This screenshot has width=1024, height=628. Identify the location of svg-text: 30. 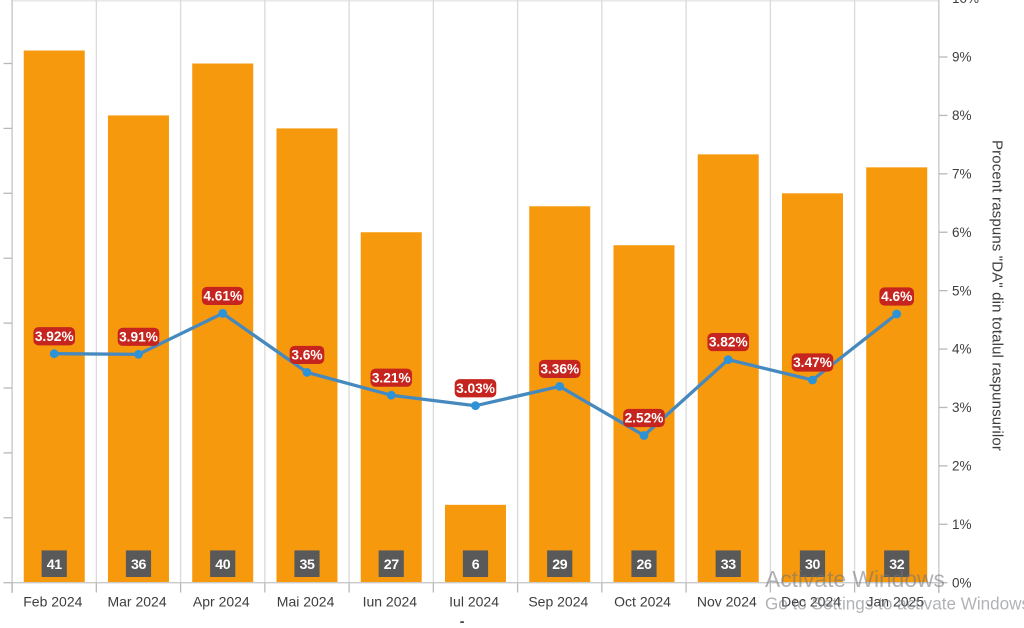
(812, 565).